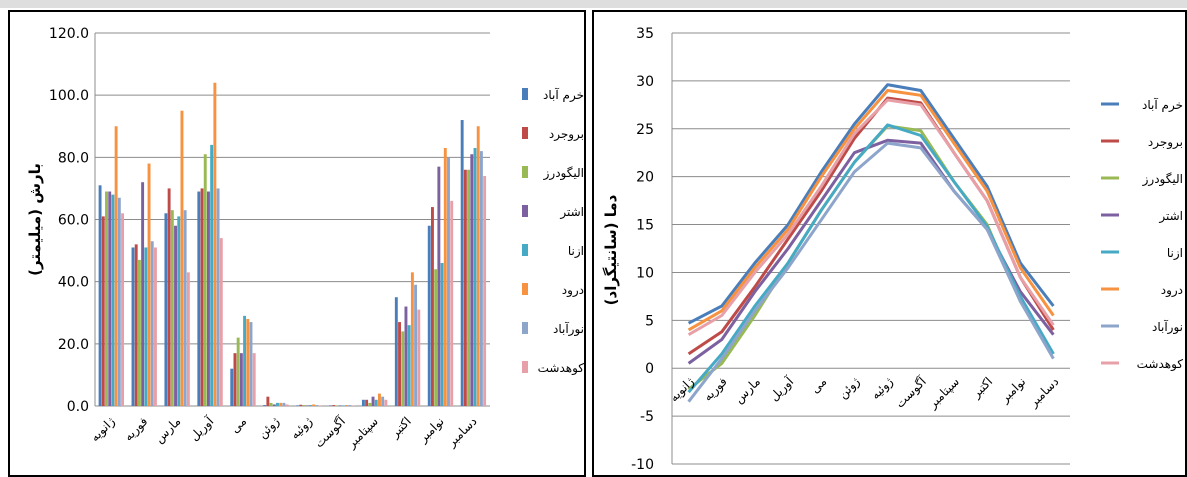  Describe the element at coordinates (882, 388) in the screenshot. I see `x-tick-label: ژوئیه` at that location.